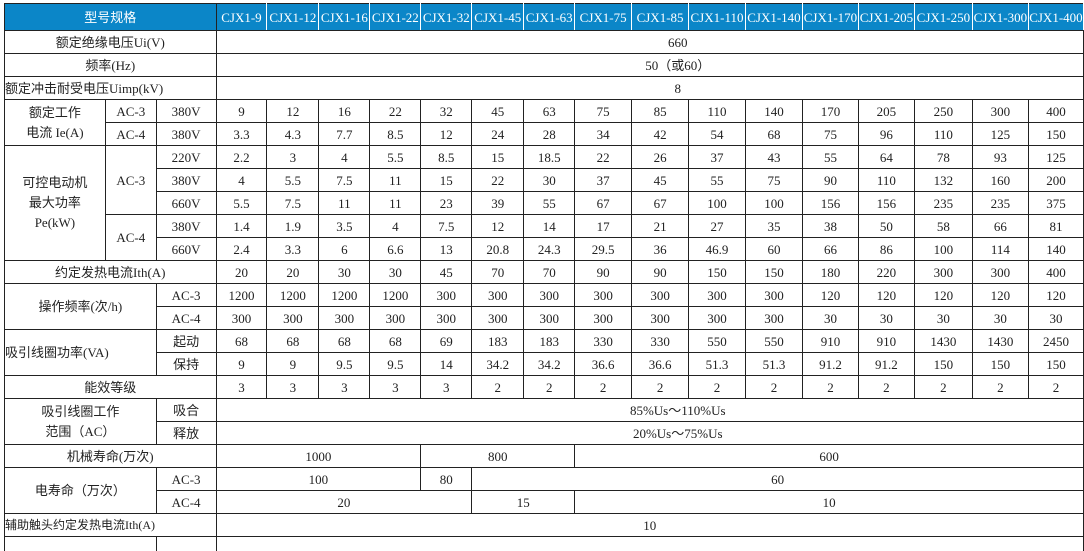  What do you see at coordinates (186, 364) in the screenshot?
I see `category: 保持` at bounding box center [186, 364].